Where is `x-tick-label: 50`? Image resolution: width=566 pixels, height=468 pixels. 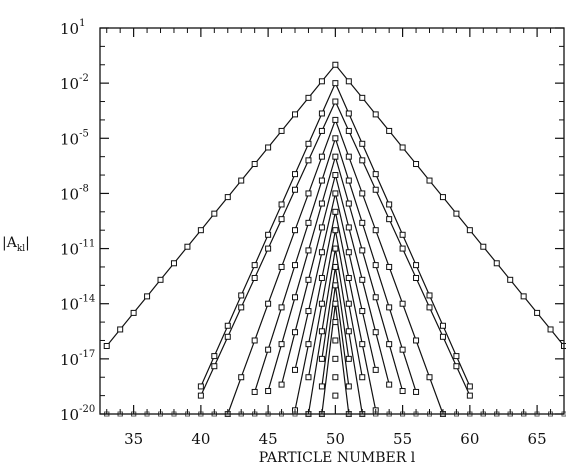 x-tick-label: 50 is located at coordinates (335, 439).